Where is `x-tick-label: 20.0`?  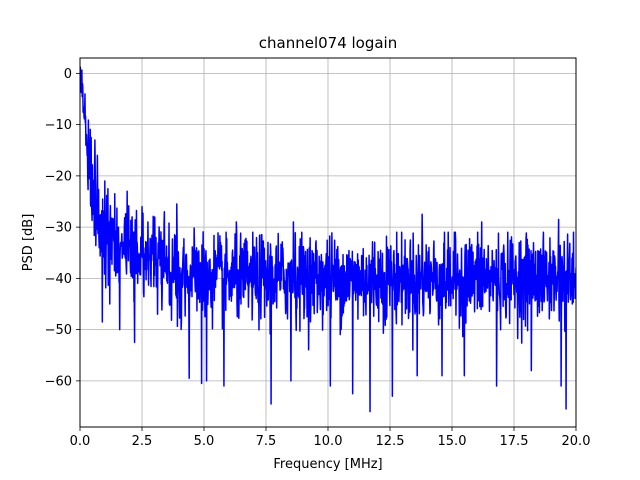 x-tick-label: 20.0 is located at coordinates (576, 441).